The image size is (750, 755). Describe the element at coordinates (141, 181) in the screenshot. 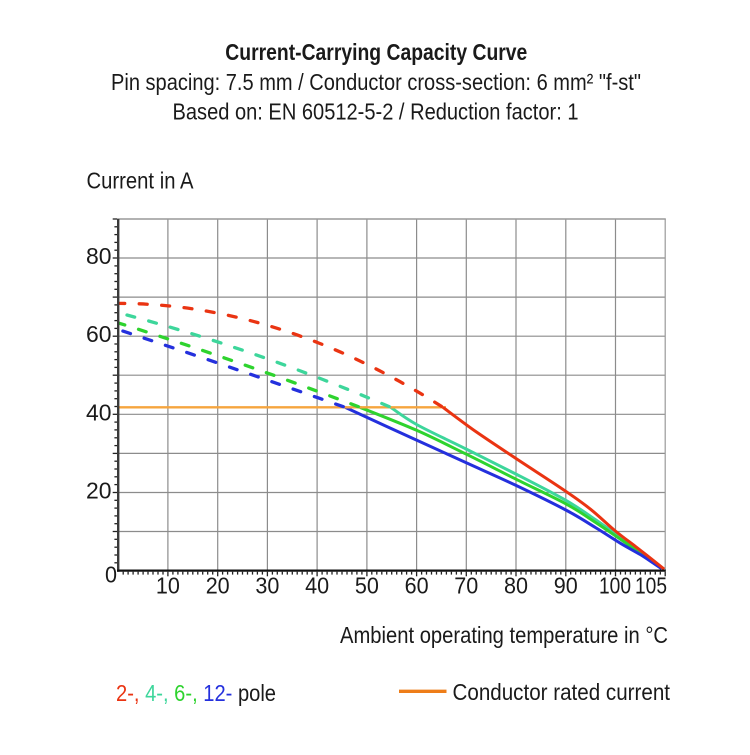

I see `svg-text: Current in A` at that location.